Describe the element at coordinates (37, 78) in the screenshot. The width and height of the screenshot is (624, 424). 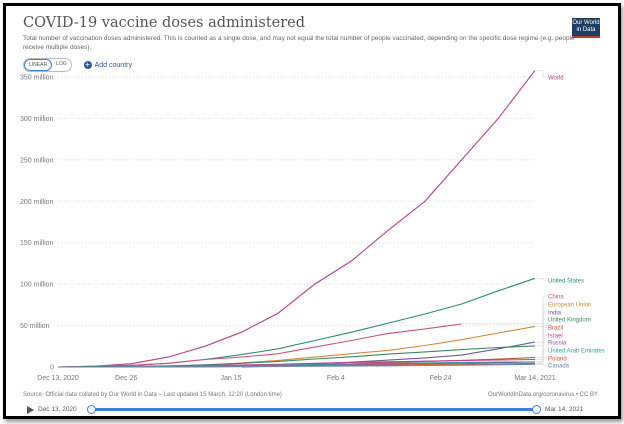
I see `y-tick-label: 350 million` at that location.